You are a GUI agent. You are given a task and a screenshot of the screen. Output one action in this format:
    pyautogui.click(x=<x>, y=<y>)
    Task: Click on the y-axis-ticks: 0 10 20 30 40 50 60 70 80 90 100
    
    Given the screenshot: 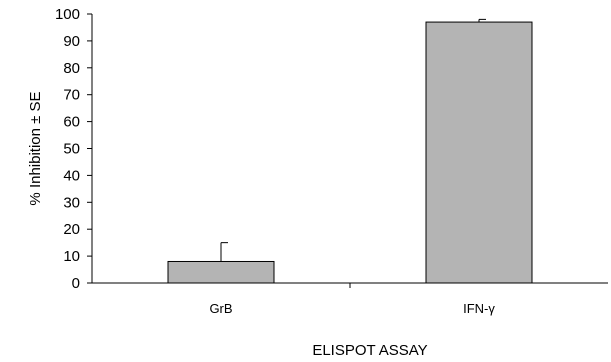 What is the action you would take?
    pyautogui.click(x=73, y=149)
    